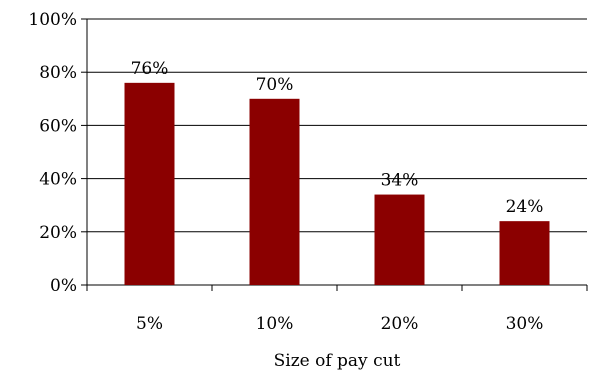  I want to click on data-label: 76%, so click(150, 69).